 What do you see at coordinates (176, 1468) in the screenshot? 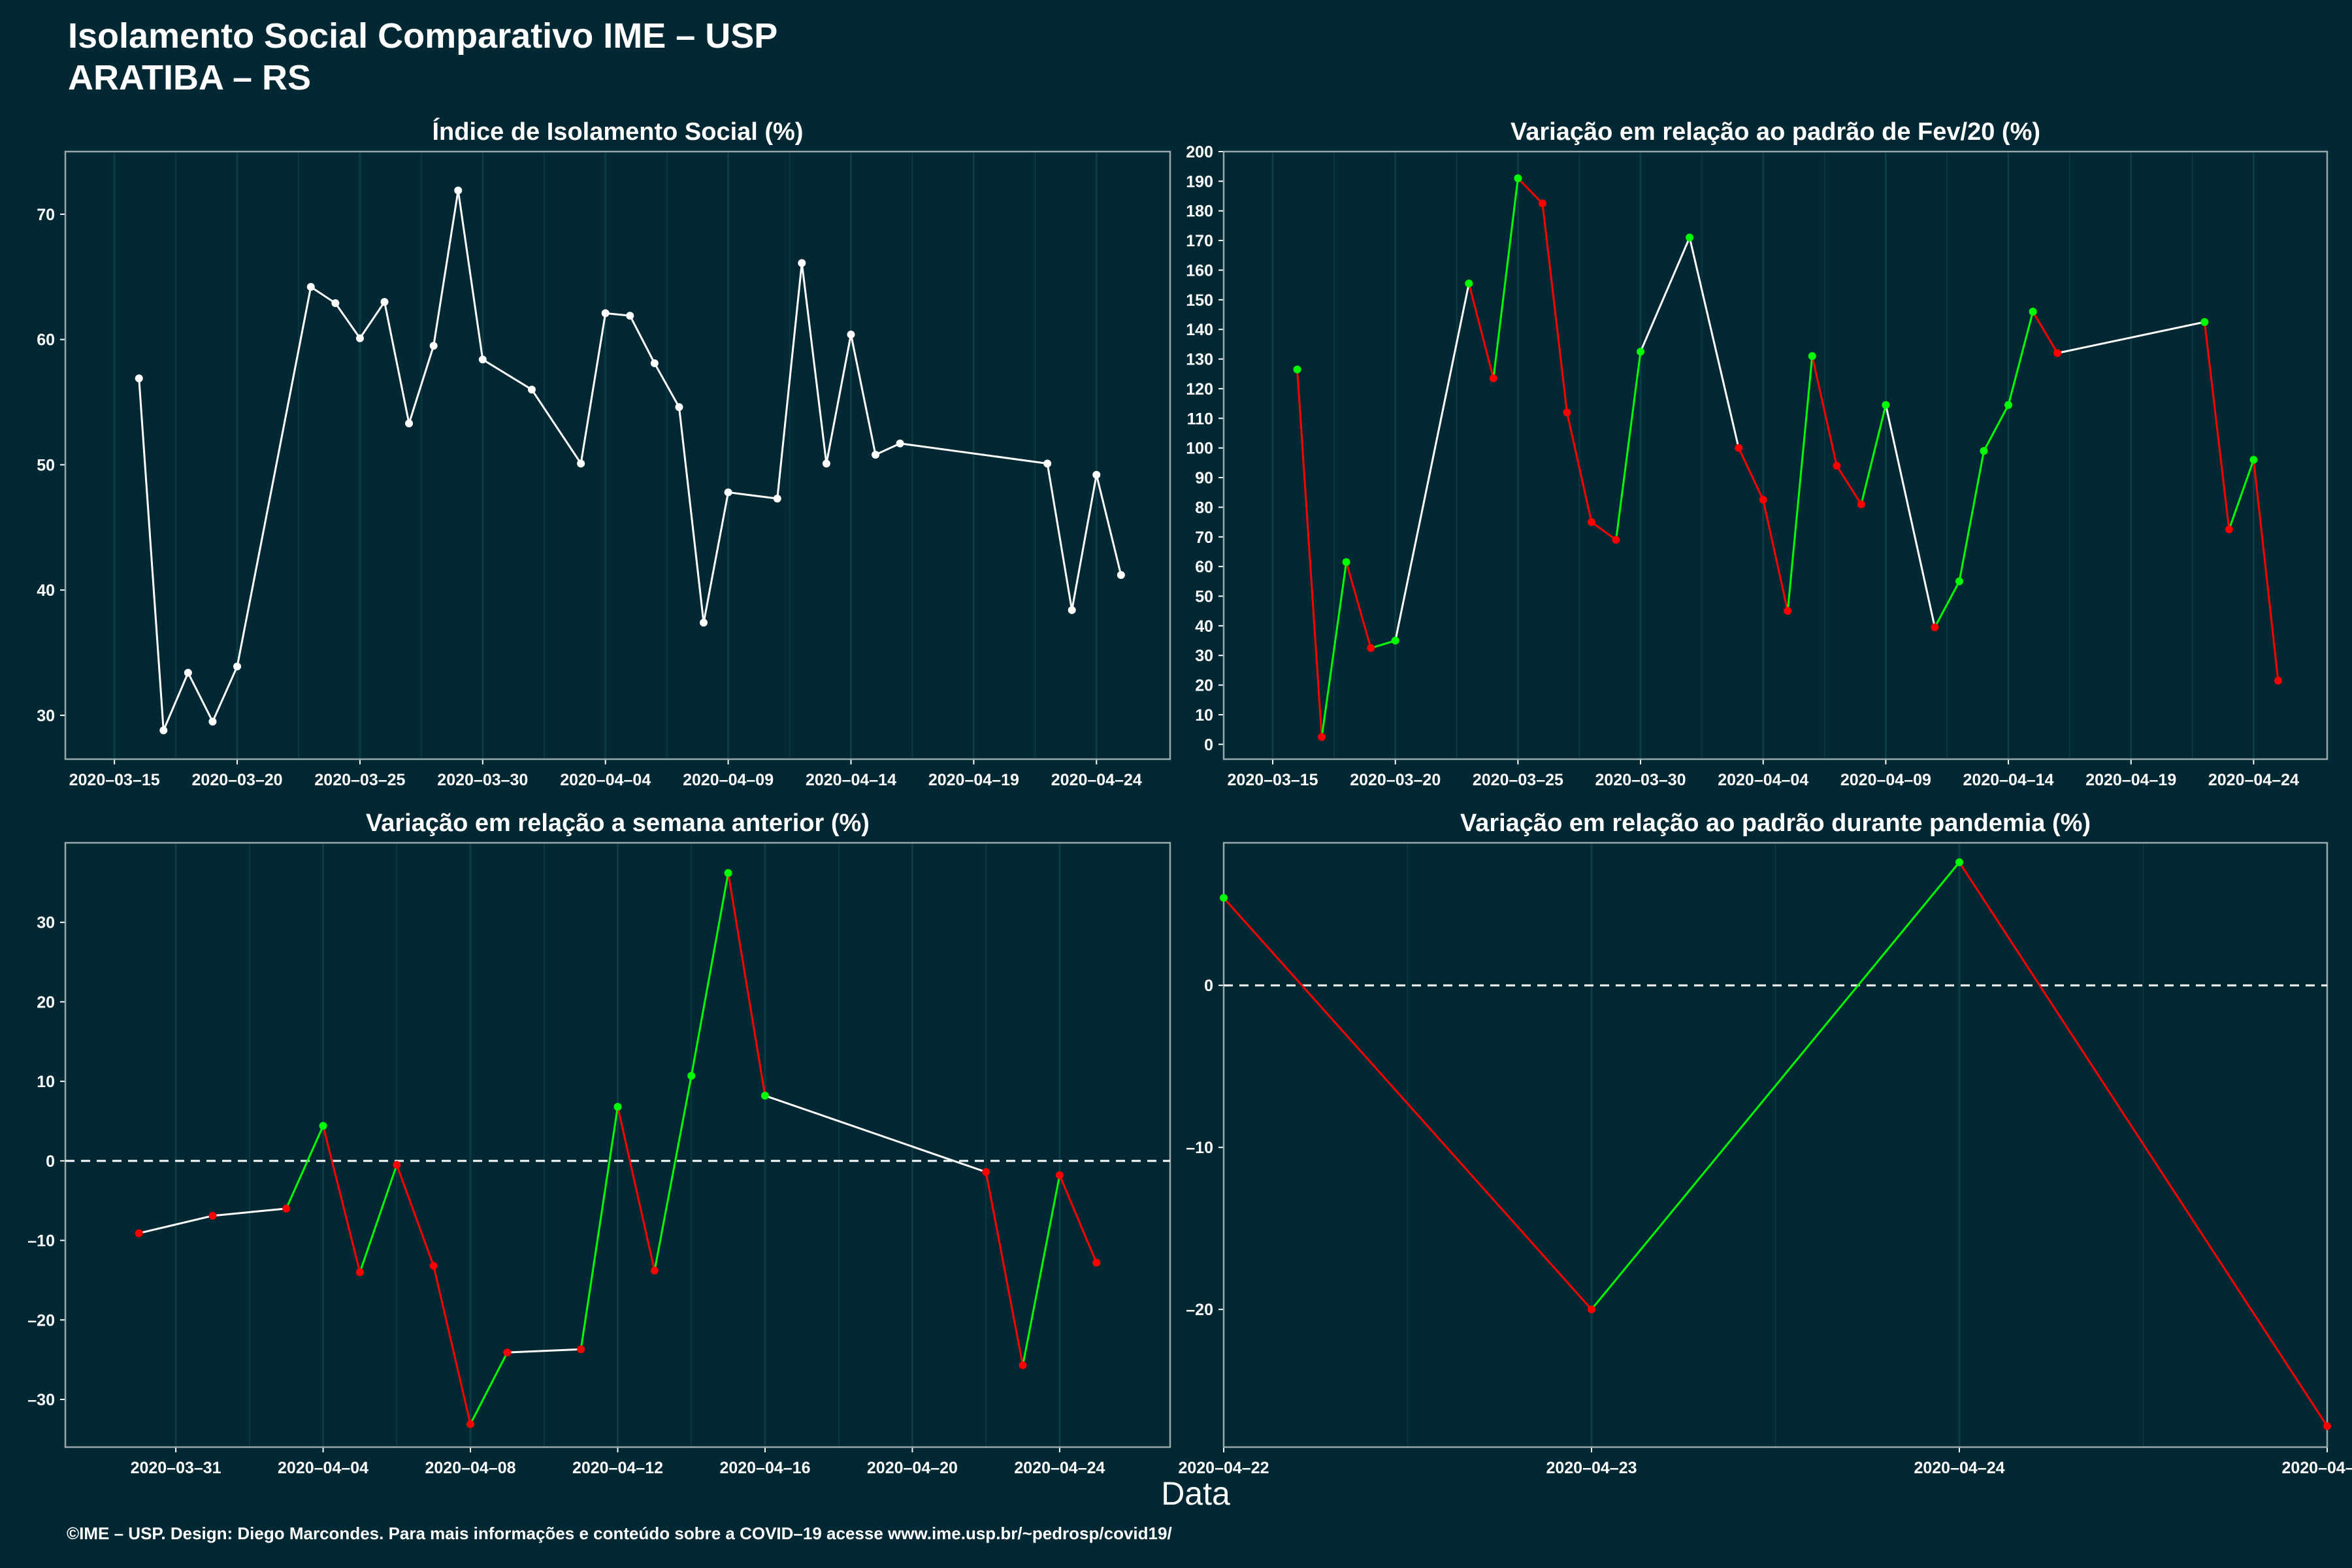
I see `x-tick-label: 2020–03–31` at bounding box center [176, 1468].